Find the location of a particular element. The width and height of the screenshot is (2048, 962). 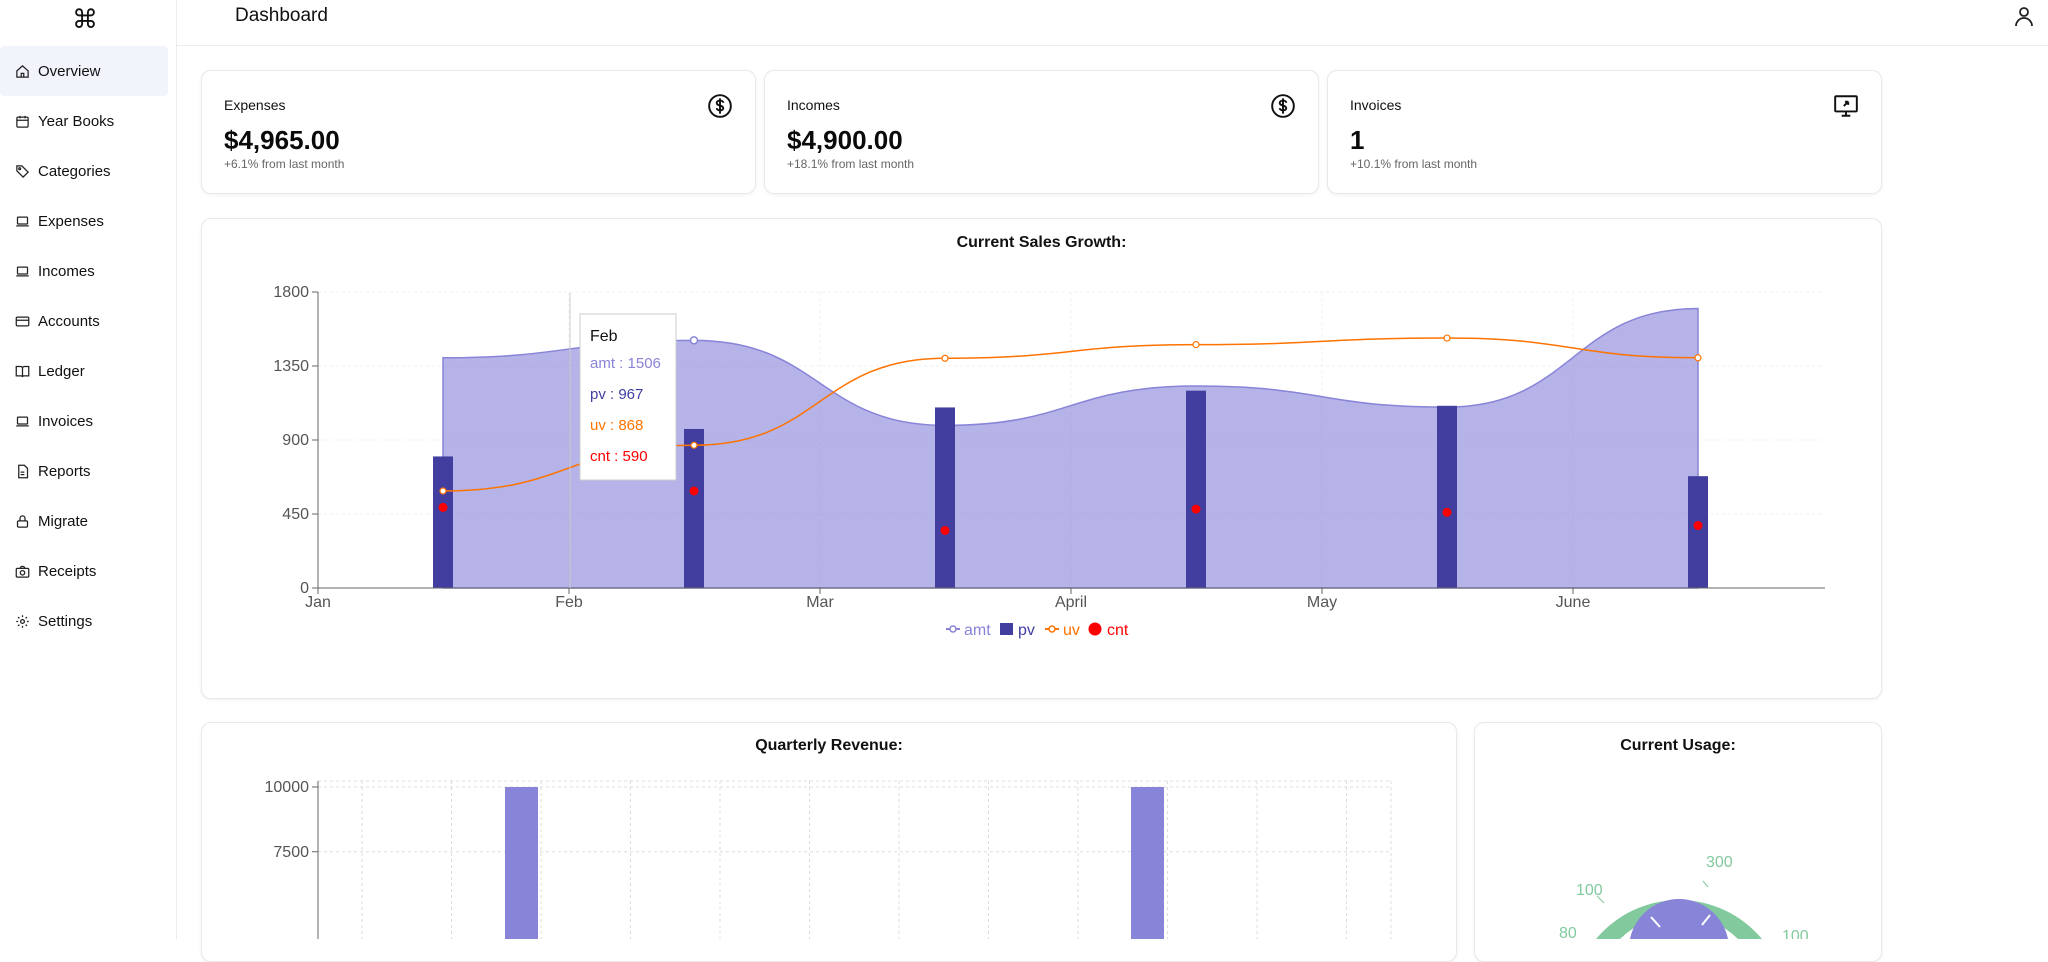

chart-title: Current Usage: is located at coordinates (1678, 745).